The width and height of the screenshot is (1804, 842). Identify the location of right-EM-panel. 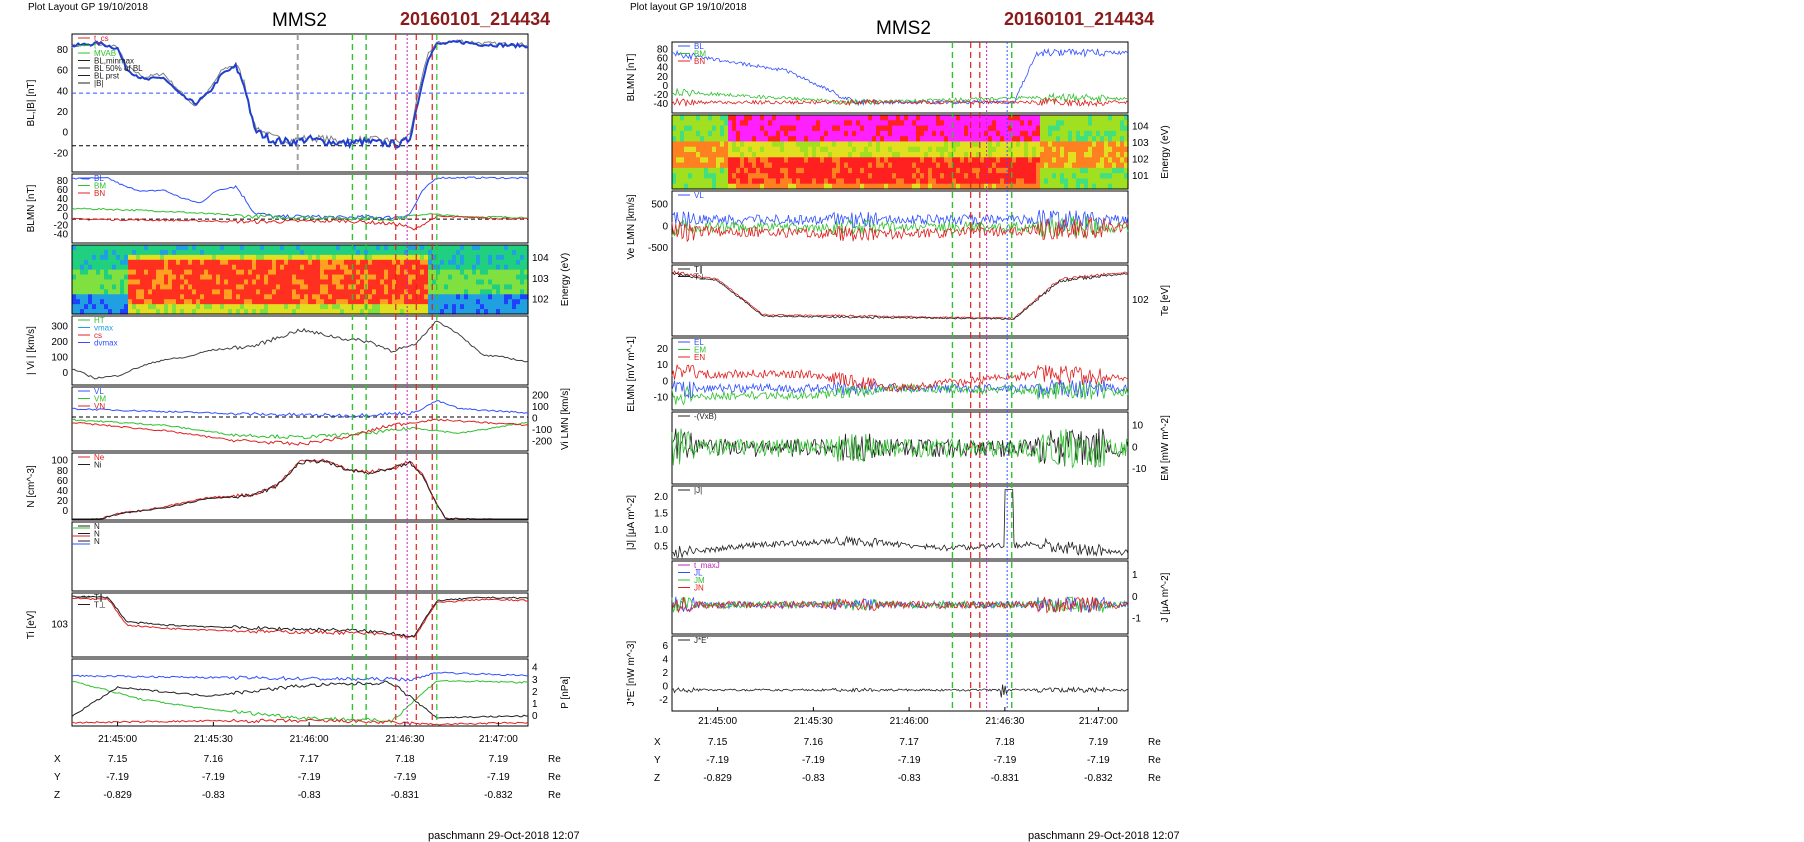
(900, 448).